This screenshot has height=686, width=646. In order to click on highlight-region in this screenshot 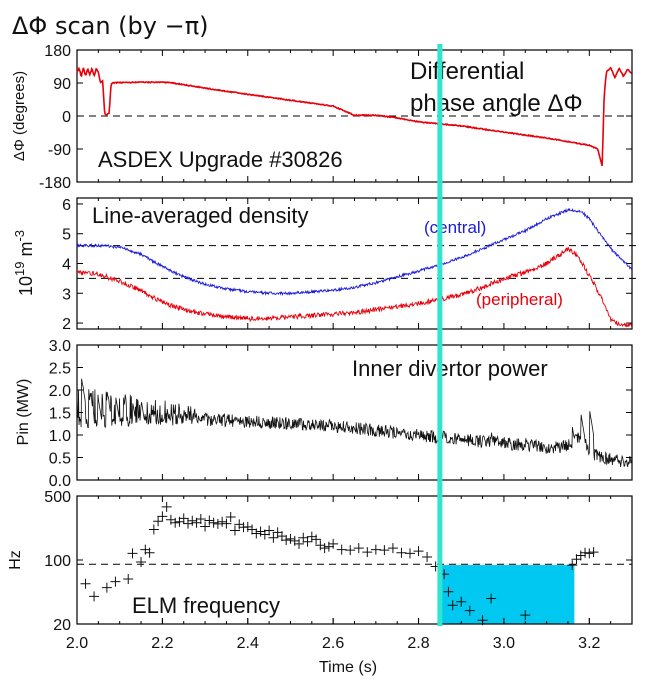, I will do `click(508, 594)`.